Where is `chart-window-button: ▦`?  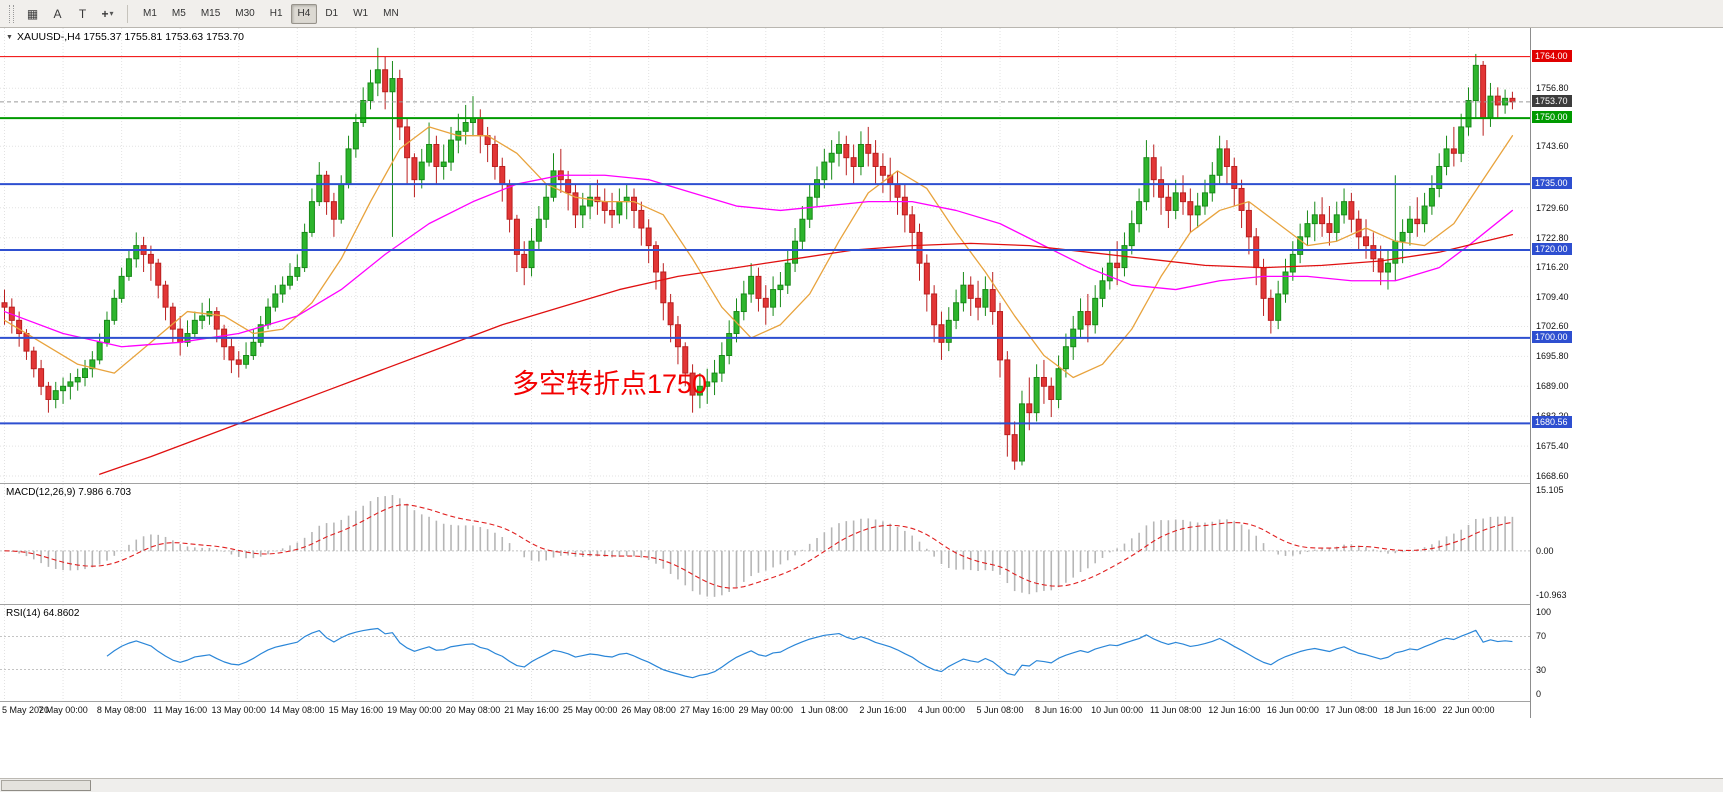 chart-window-button: ▦ is located at coordinates (32, 13).